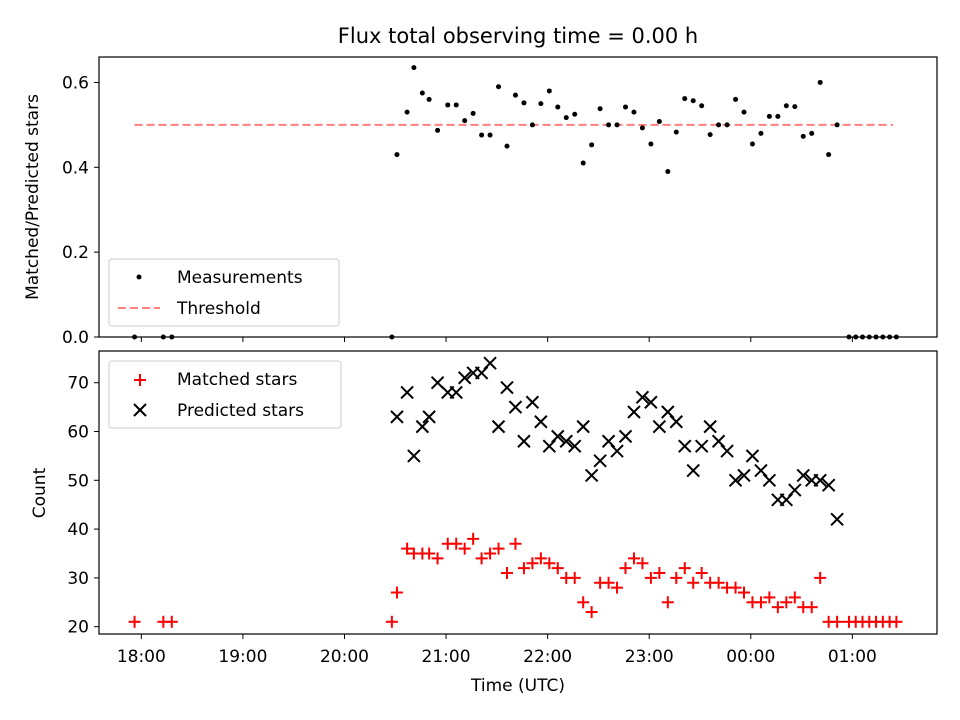  Describe the element at coordinates (446, 657) in the screenshot. I see `x-tick-label: 21:00` at that location.